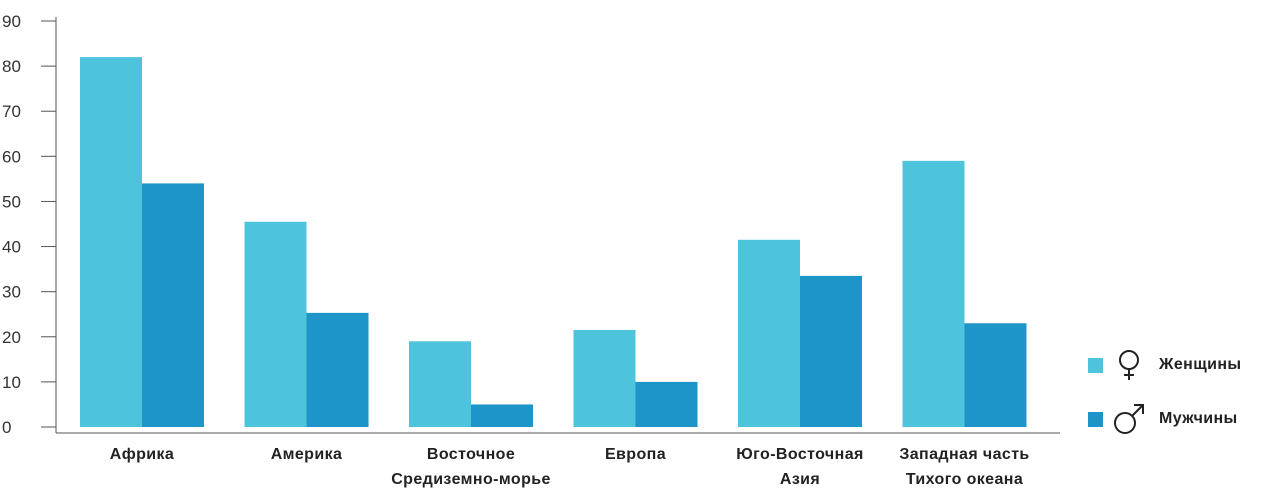 The image size is (1271, 489). I want to click on x-category-label: Америка, so click(307, 454).